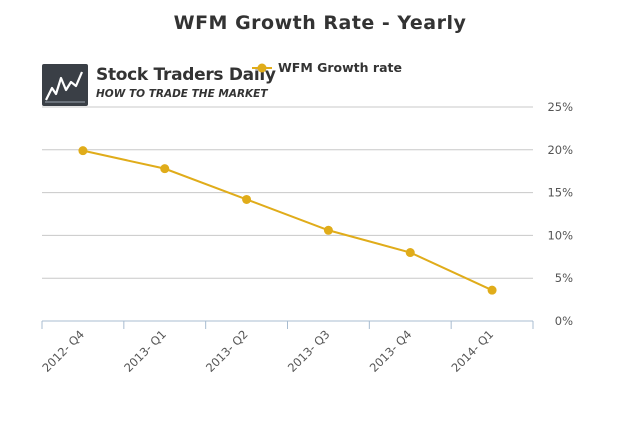 This screenshot has width=640, height=427. I want to click on y-tick-label: 15%, so click(560, 193).